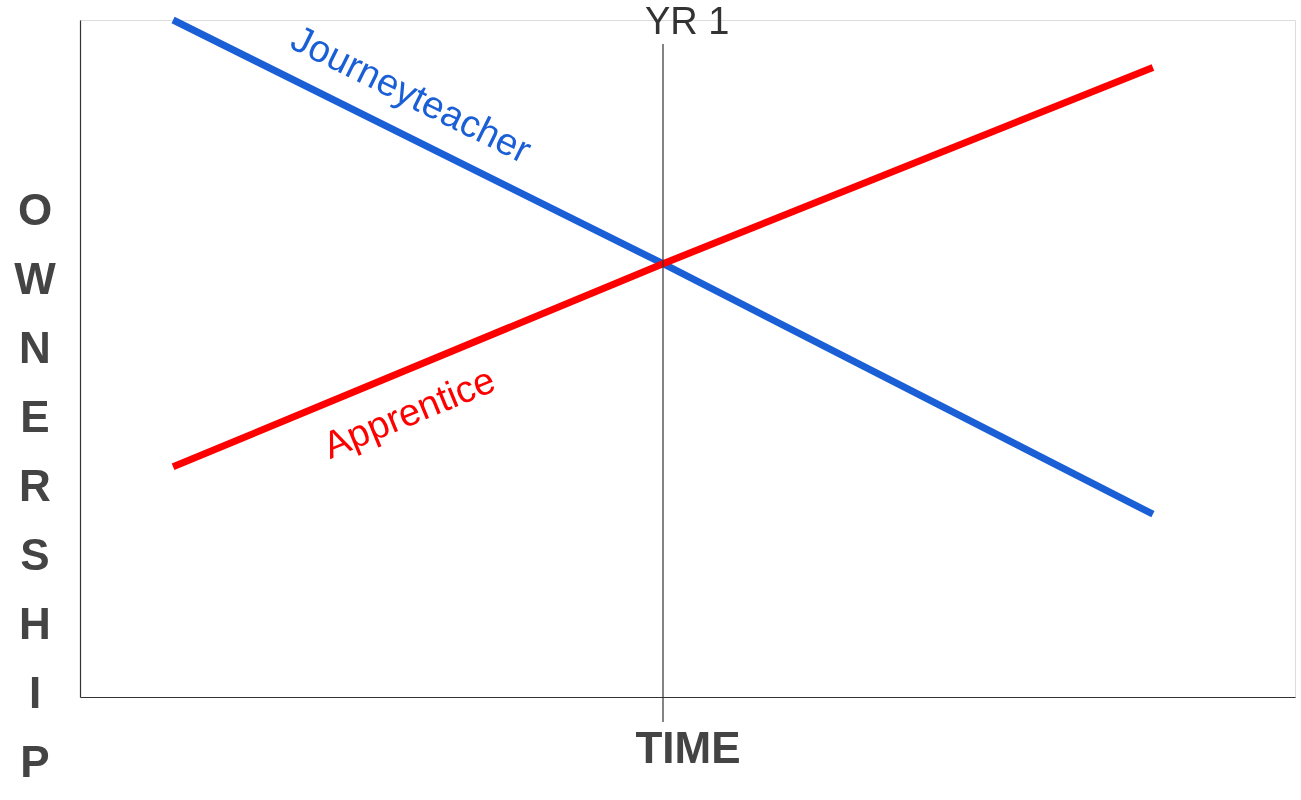 The height and width of the screenshot is (800, 1301). I want to click on annotation: YR 1, so click(687, 21).